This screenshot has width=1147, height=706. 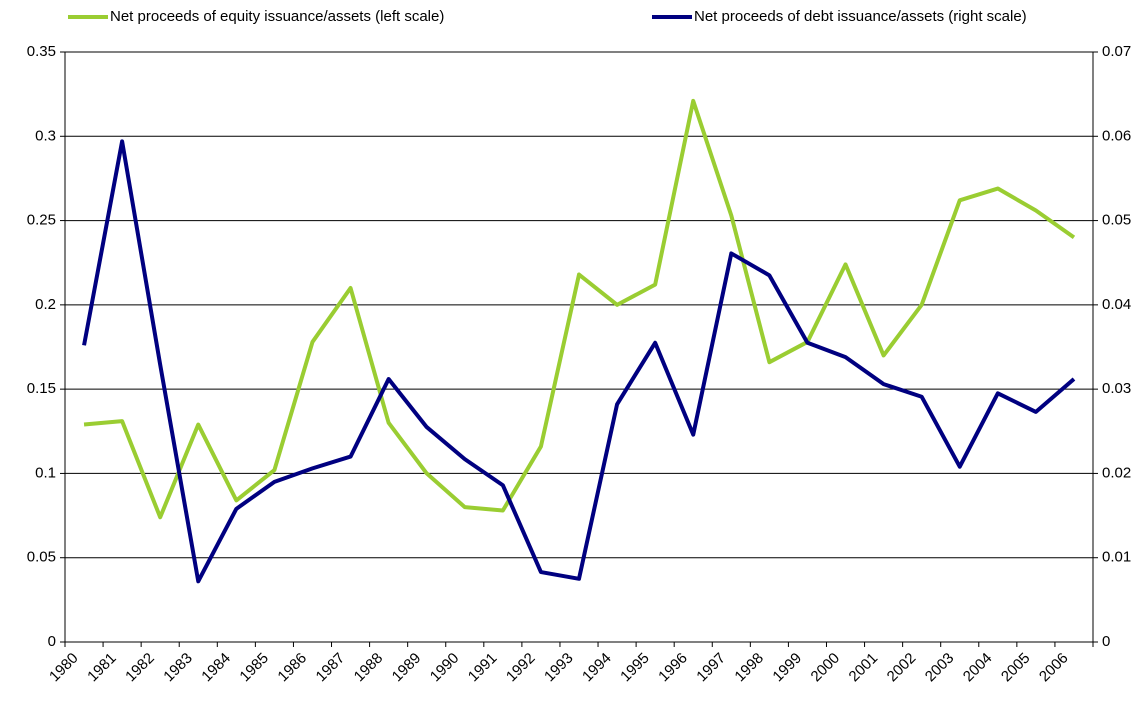 What do you see at coordinates (597, 668) in the screenshot?
I see `x-tick-label: 1994` at bounding box center [597, 668].